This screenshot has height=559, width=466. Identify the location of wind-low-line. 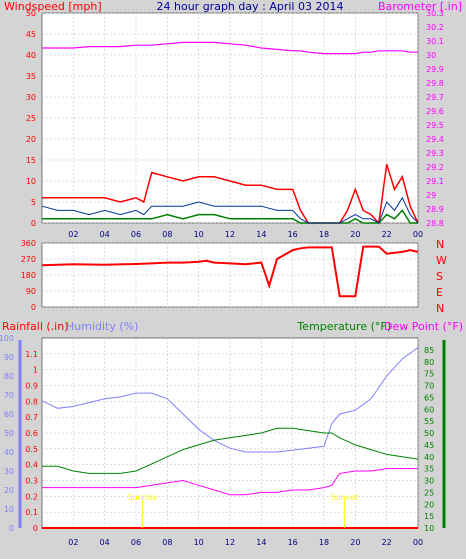
(230, 216).